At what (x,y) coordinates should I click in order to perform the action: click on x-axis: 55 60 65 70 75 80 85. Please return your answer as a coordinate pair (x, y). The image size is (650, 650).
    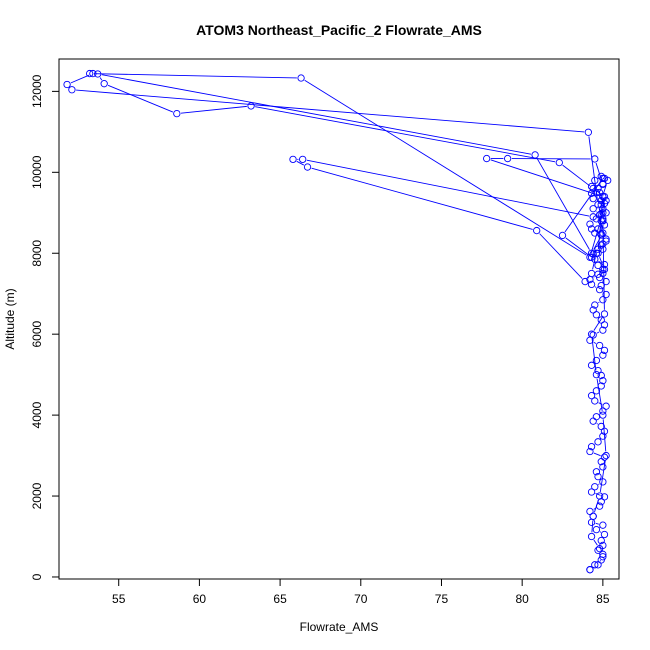
    Looking at the image, I should click on (361, 592).